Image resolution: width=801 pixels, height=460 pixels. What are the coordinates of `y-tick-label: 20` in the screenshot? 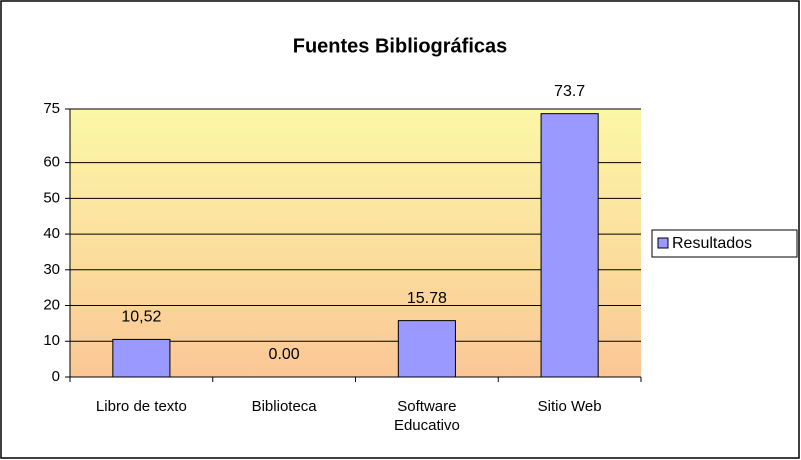 It's located at (51, 305).